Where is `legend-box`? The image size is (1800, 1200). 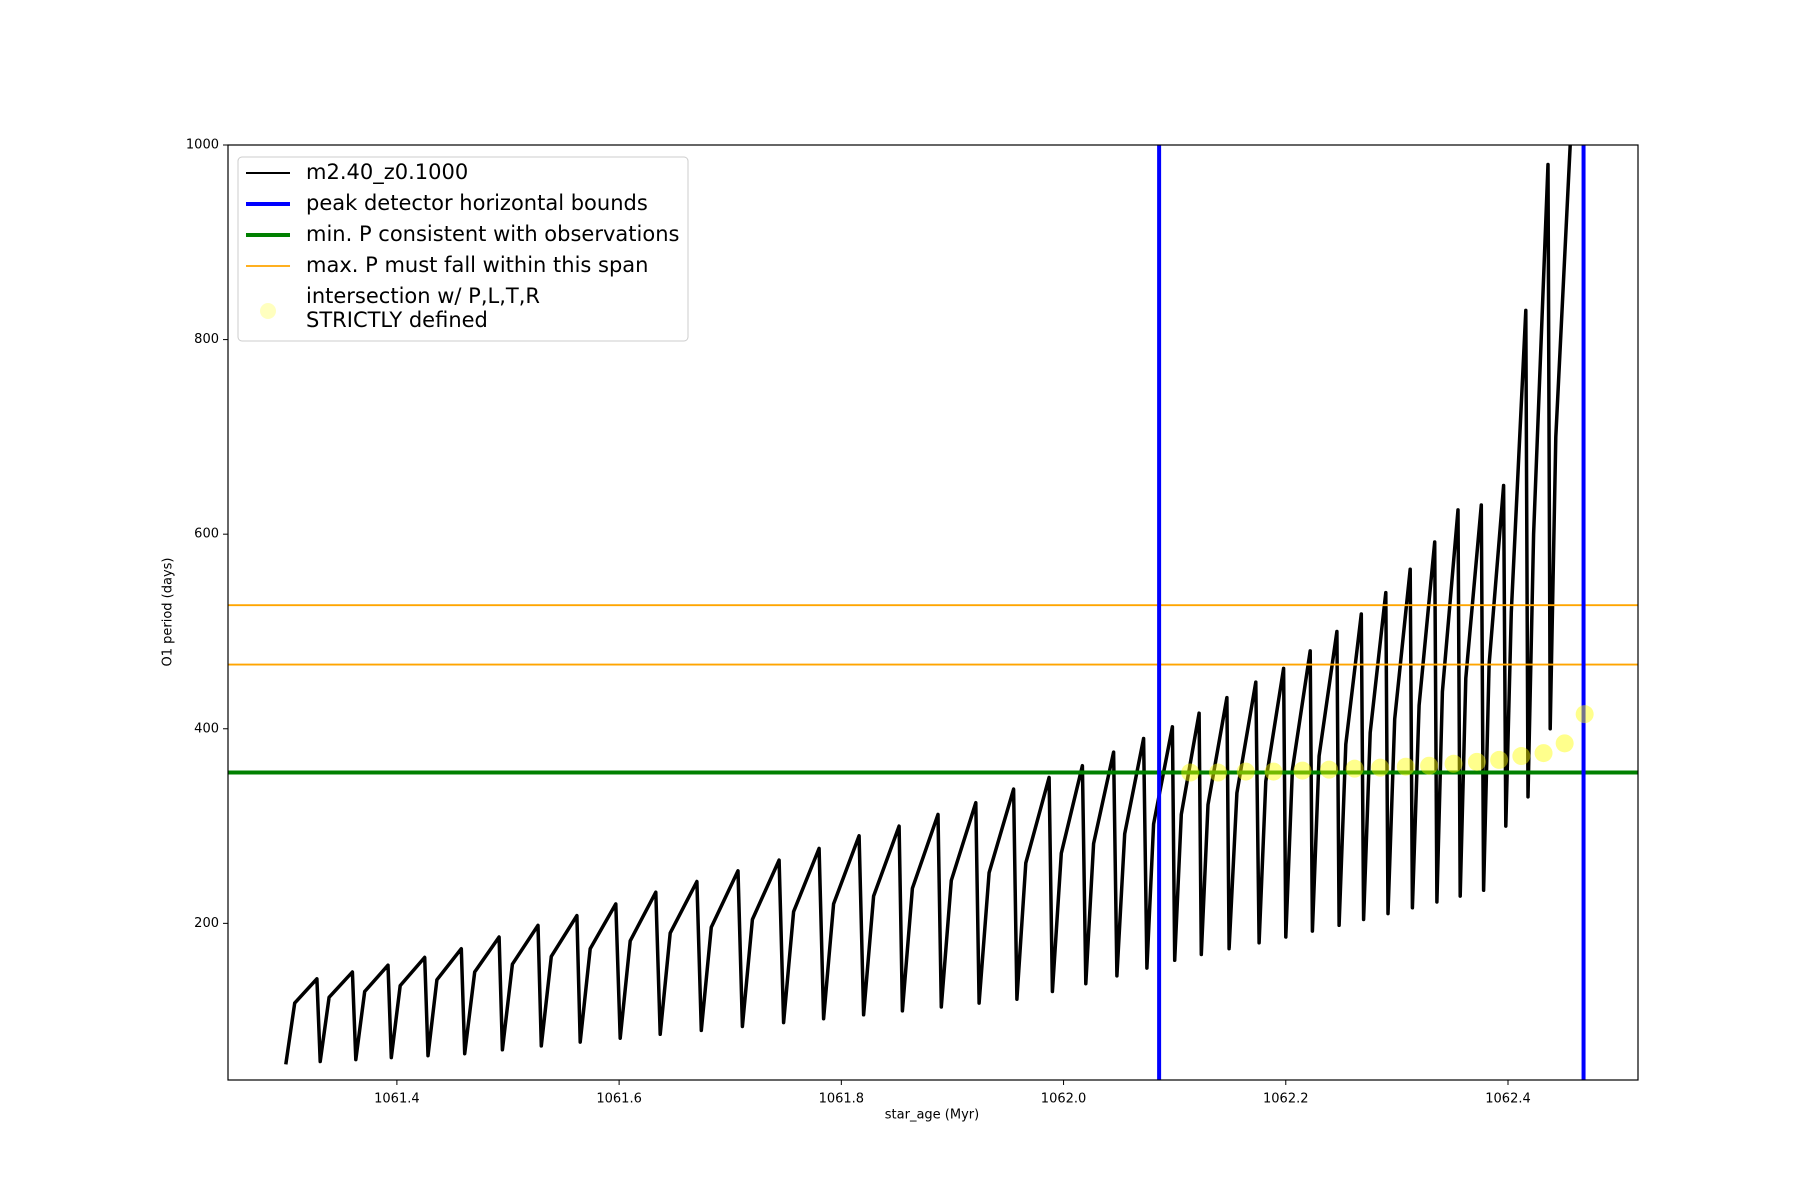 legend-box is located at coordinates (463, 249).